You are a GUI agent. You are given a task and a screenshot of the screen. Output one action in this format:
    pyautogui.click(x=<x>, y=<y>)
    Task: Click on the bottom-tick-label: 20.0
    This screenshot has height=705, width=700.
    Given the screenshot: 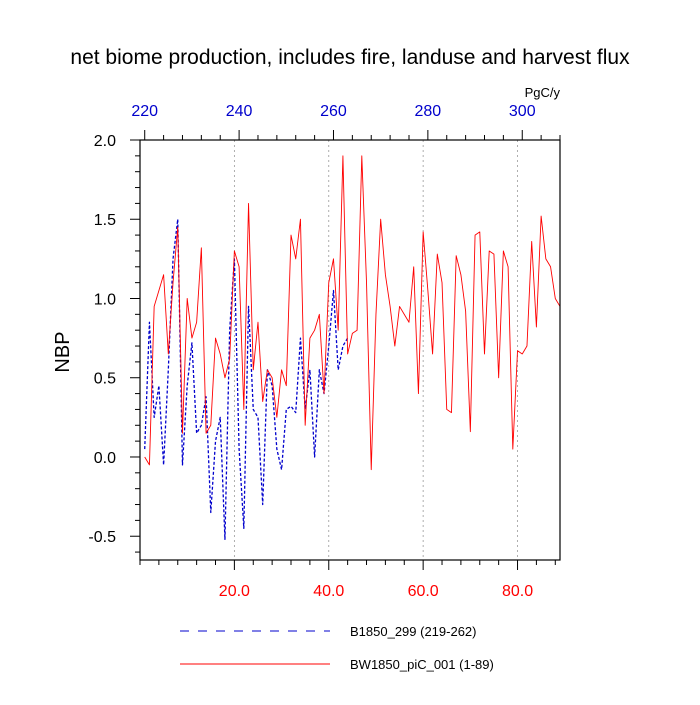 What is the action you would take?
    pyautogui.click(x=234, y=591)
    